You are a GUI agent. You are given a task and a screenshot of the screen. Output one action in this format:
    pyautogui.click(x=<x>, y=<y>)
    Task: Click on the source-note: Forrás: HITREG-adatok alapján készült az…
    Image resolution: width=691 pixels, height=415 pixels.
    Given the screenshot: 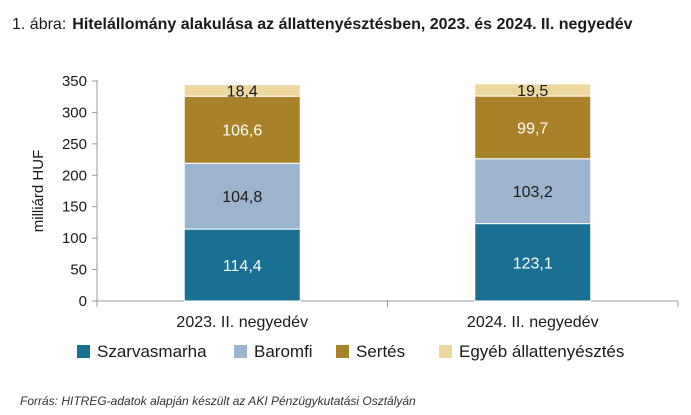 What is the action you would take?
    pyautogui.click(x=218, y=401)
    